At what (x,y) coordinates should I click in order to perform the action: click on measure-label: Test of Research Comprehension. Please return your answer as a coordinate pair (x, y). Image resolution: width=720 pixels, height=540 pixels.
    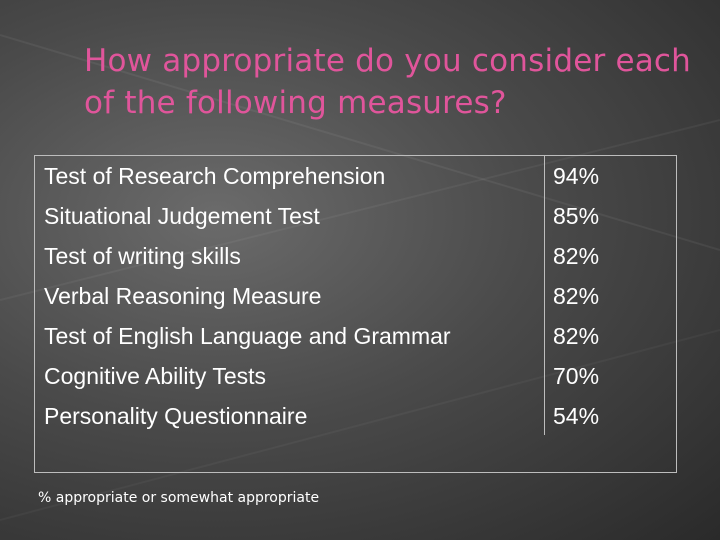
    Looking at the image, I should click on (215, 176).